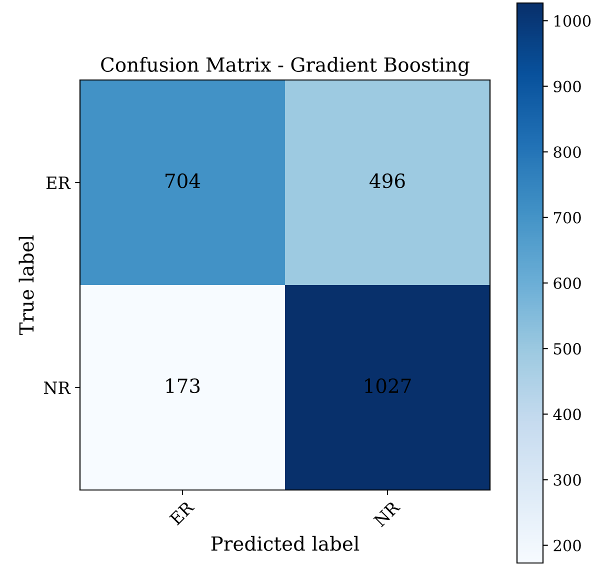  What do you see at coordinates (567, 218) in the screenshot?
I see `color-bar-label: 700` at bounding box center [567, 218].